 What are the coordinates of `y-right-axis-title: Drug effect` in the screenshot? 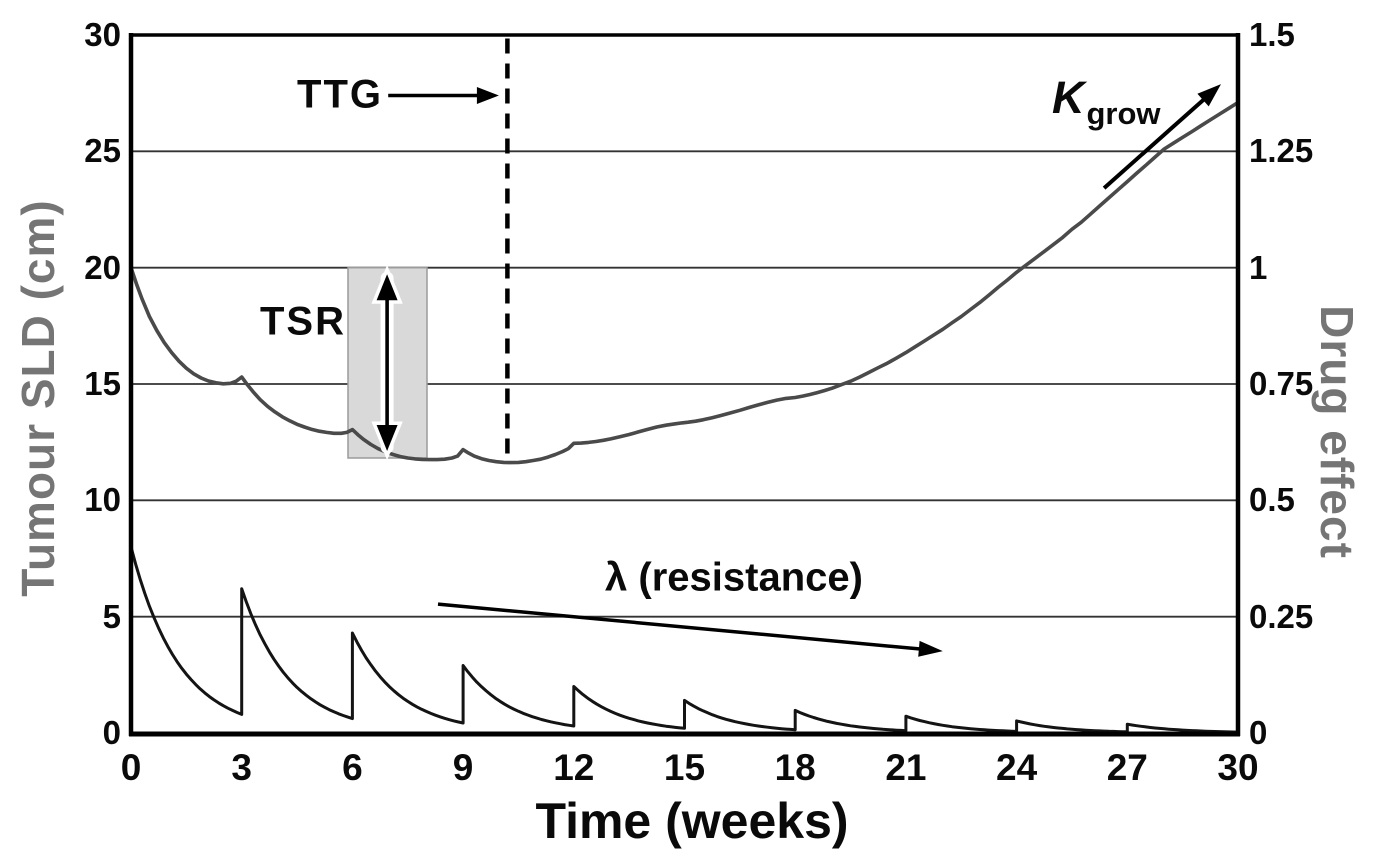 It's located at (1337, 432).